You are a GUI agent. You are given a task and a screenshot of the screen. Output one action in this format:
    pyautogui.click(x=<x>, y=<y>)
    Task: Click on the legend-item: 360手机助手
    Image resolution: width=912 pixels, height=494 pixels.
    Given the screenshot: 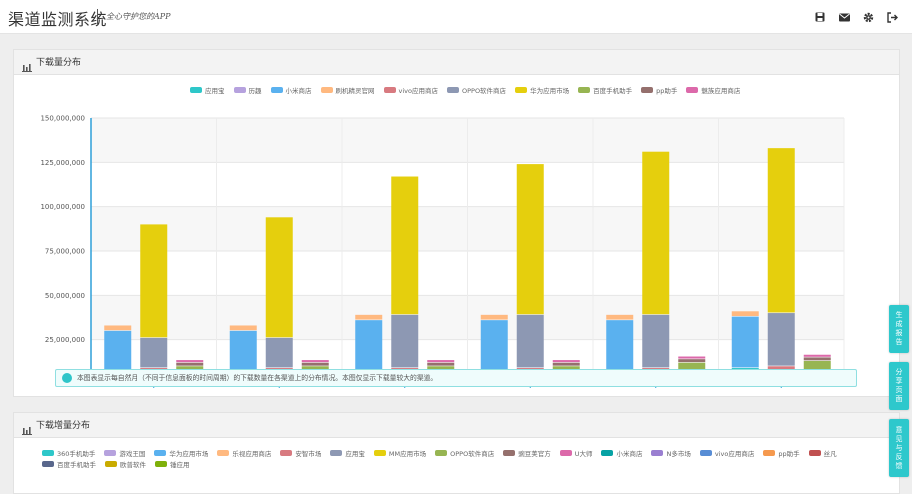 What is the action you would take?
    pyautogui.click(x=68, y=452)
    